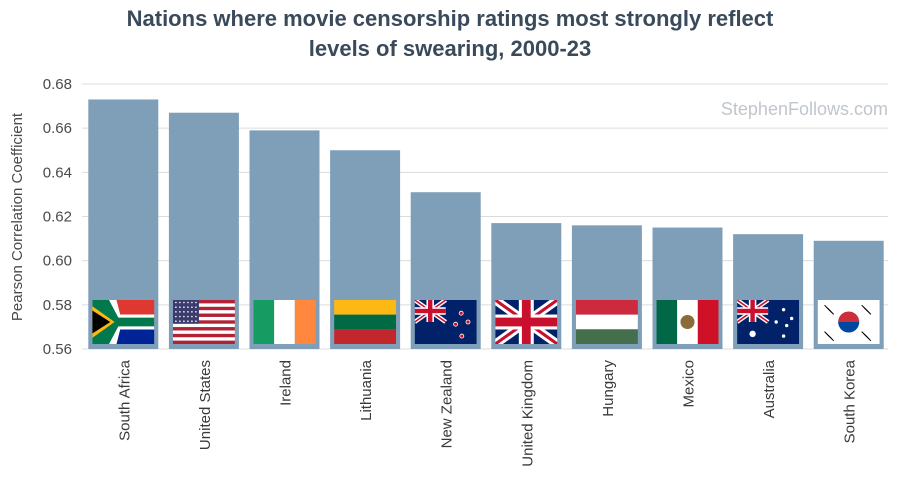  I want to click on y-tick-label: 0.58, so click(57, 305).